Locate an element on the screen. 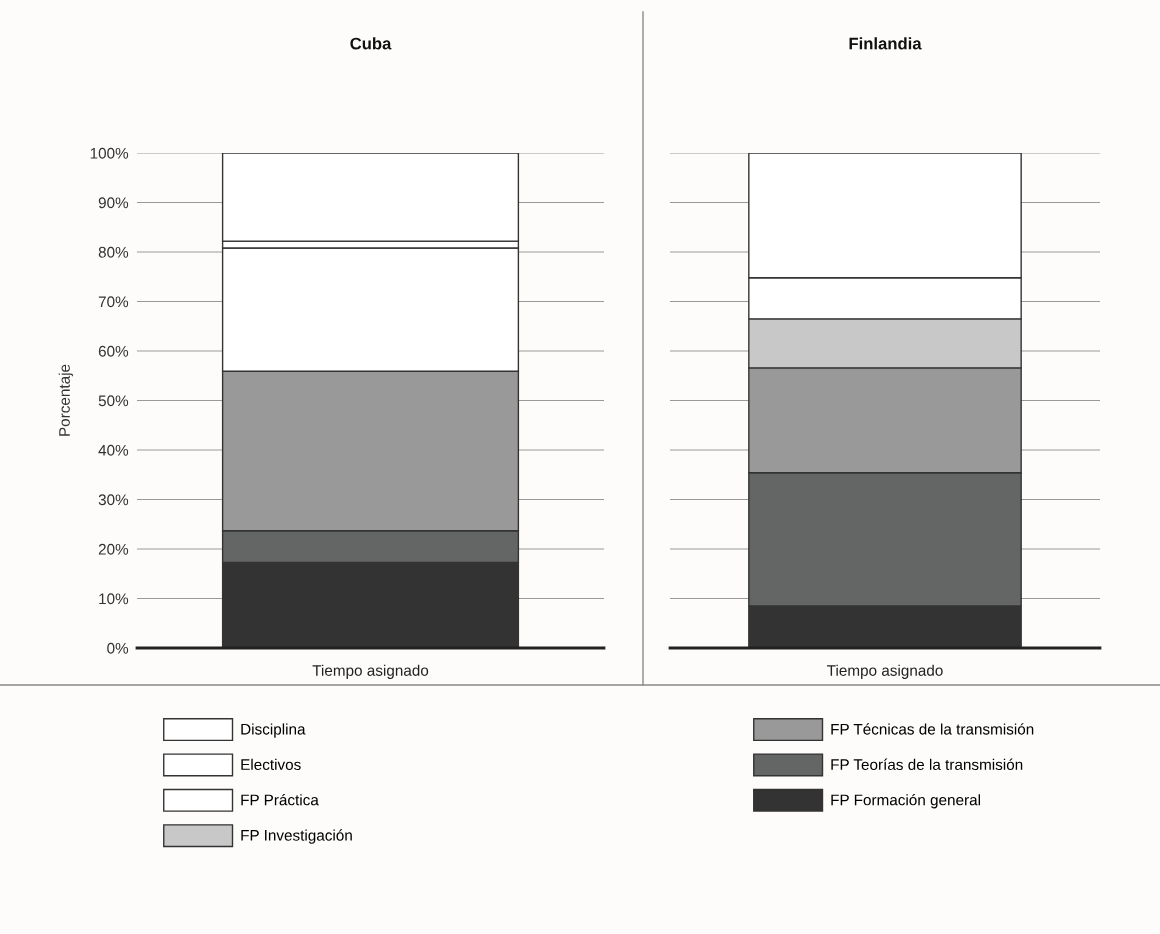 The width and height of the screenshot is (1160, 934). y-tick-label: 20% is located at coordinates (113, 549).